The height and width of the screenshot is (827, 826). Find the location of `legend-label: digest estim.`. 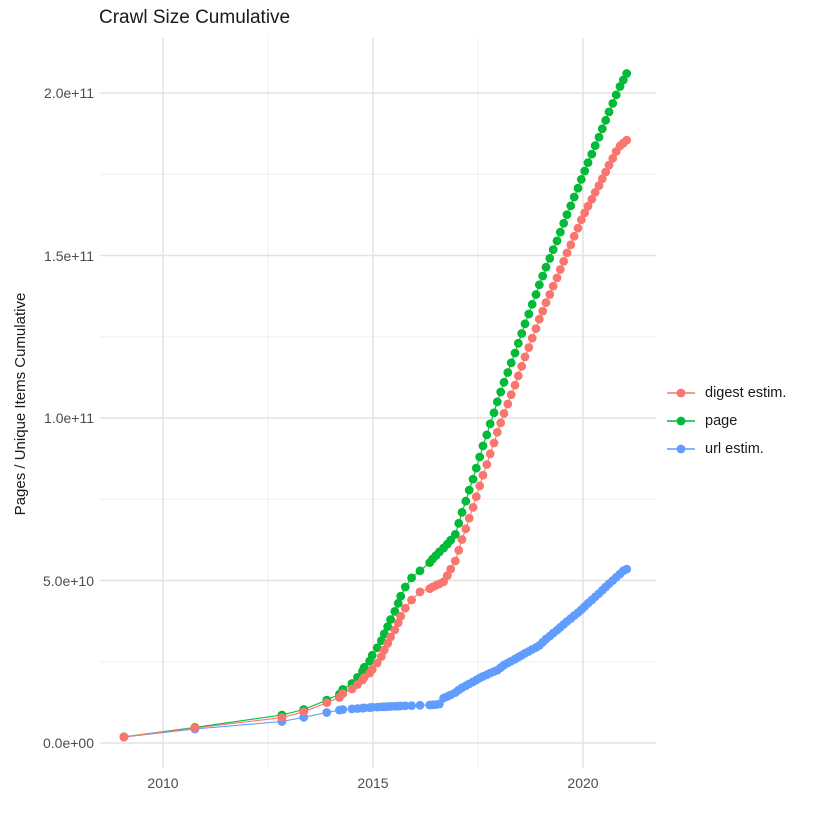

legend-label: digest estim. is located at coordinates (746, 393).